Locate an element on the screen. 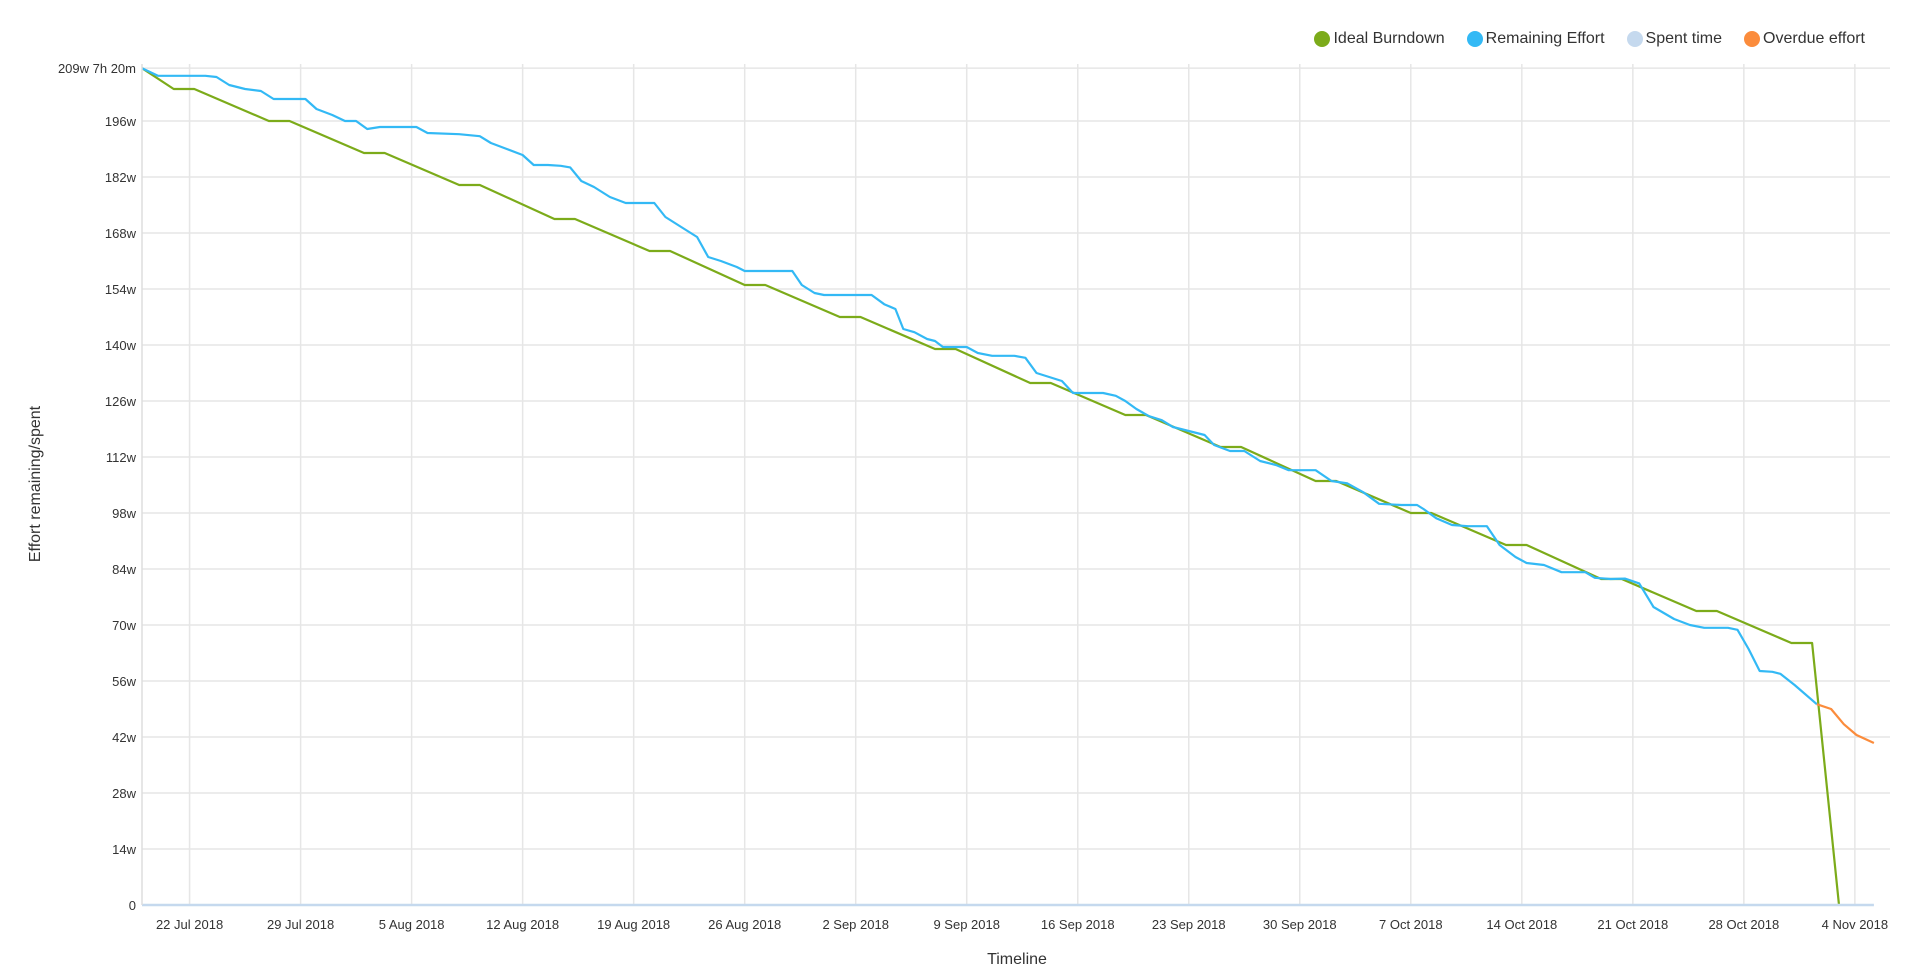 The height and width of the screenshot is (977, 1920). y-tick-label: 0 is located at coordinates (132, 905).